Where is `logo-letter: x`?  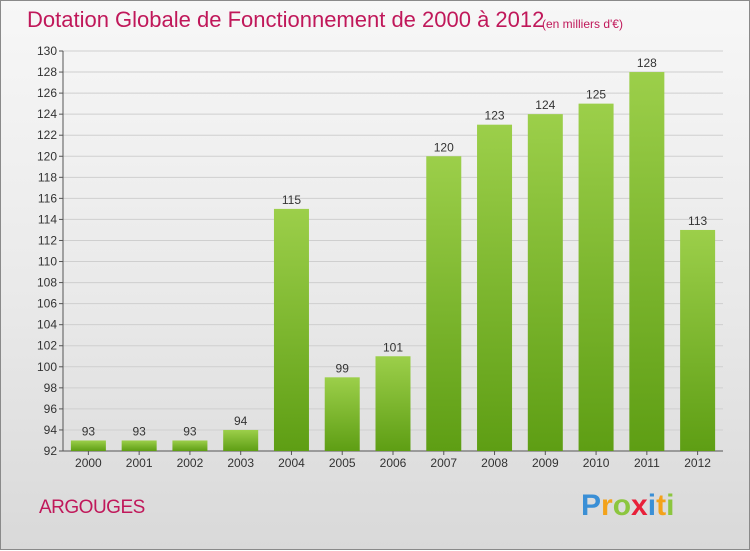
logo-letter: x is located at coordinates (639, 505).